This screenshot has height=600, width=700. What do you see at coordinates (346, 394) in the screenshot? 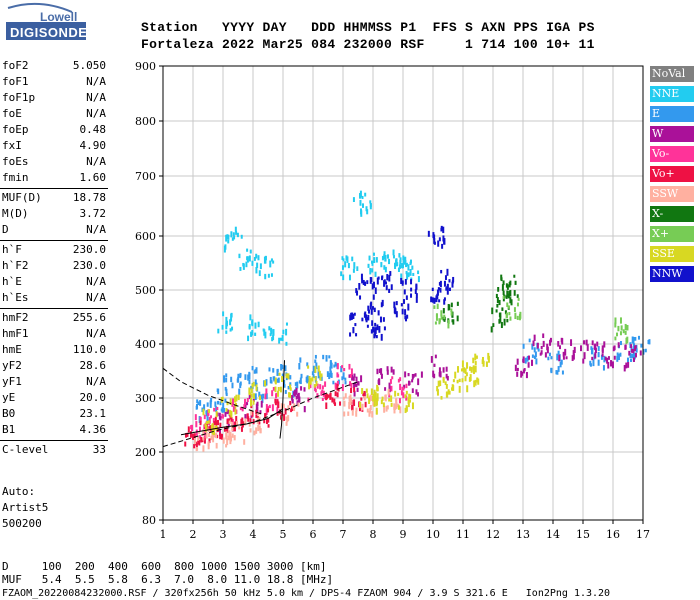
I see `series-sse` at bounding box center [346, 394].